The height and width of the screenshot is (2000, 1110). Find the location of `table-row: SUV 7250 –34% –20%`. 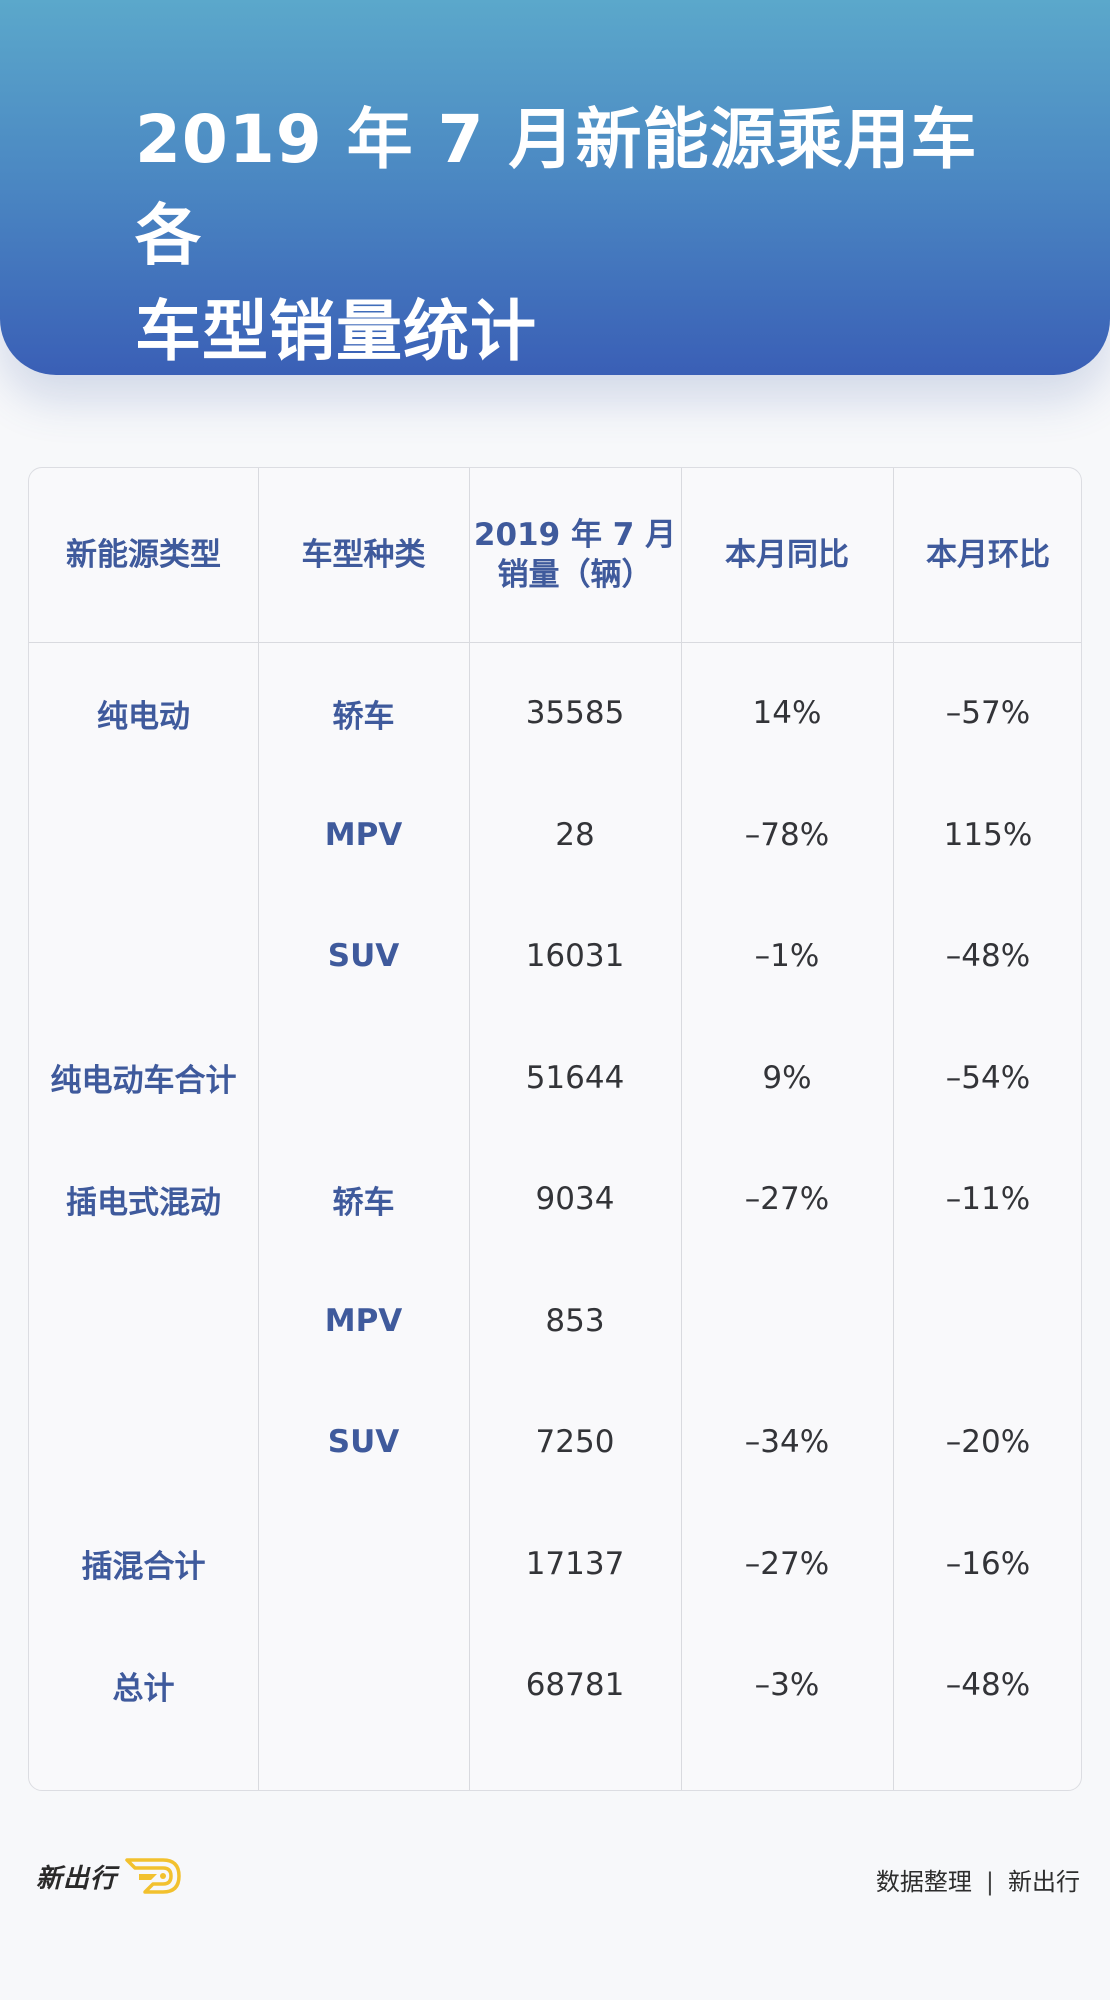

table-row: SUV 7250 –34% –20% is located at coordinates (555, 1442).